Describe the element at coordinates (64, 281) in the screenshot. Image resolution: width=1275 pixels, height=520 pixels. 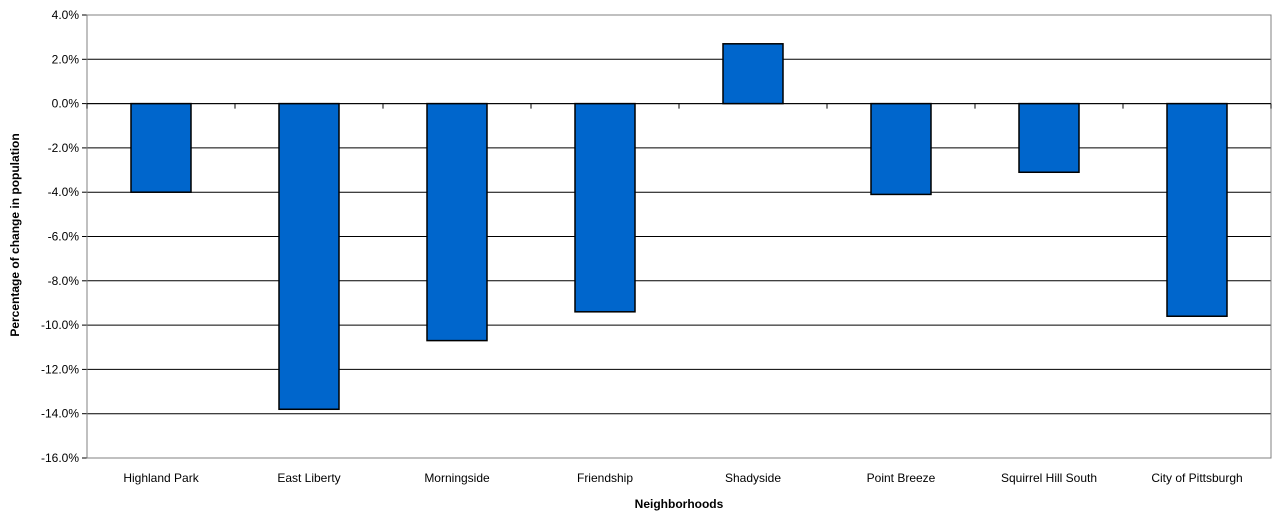
I see `y-tick-label: -8.0%` at that location.